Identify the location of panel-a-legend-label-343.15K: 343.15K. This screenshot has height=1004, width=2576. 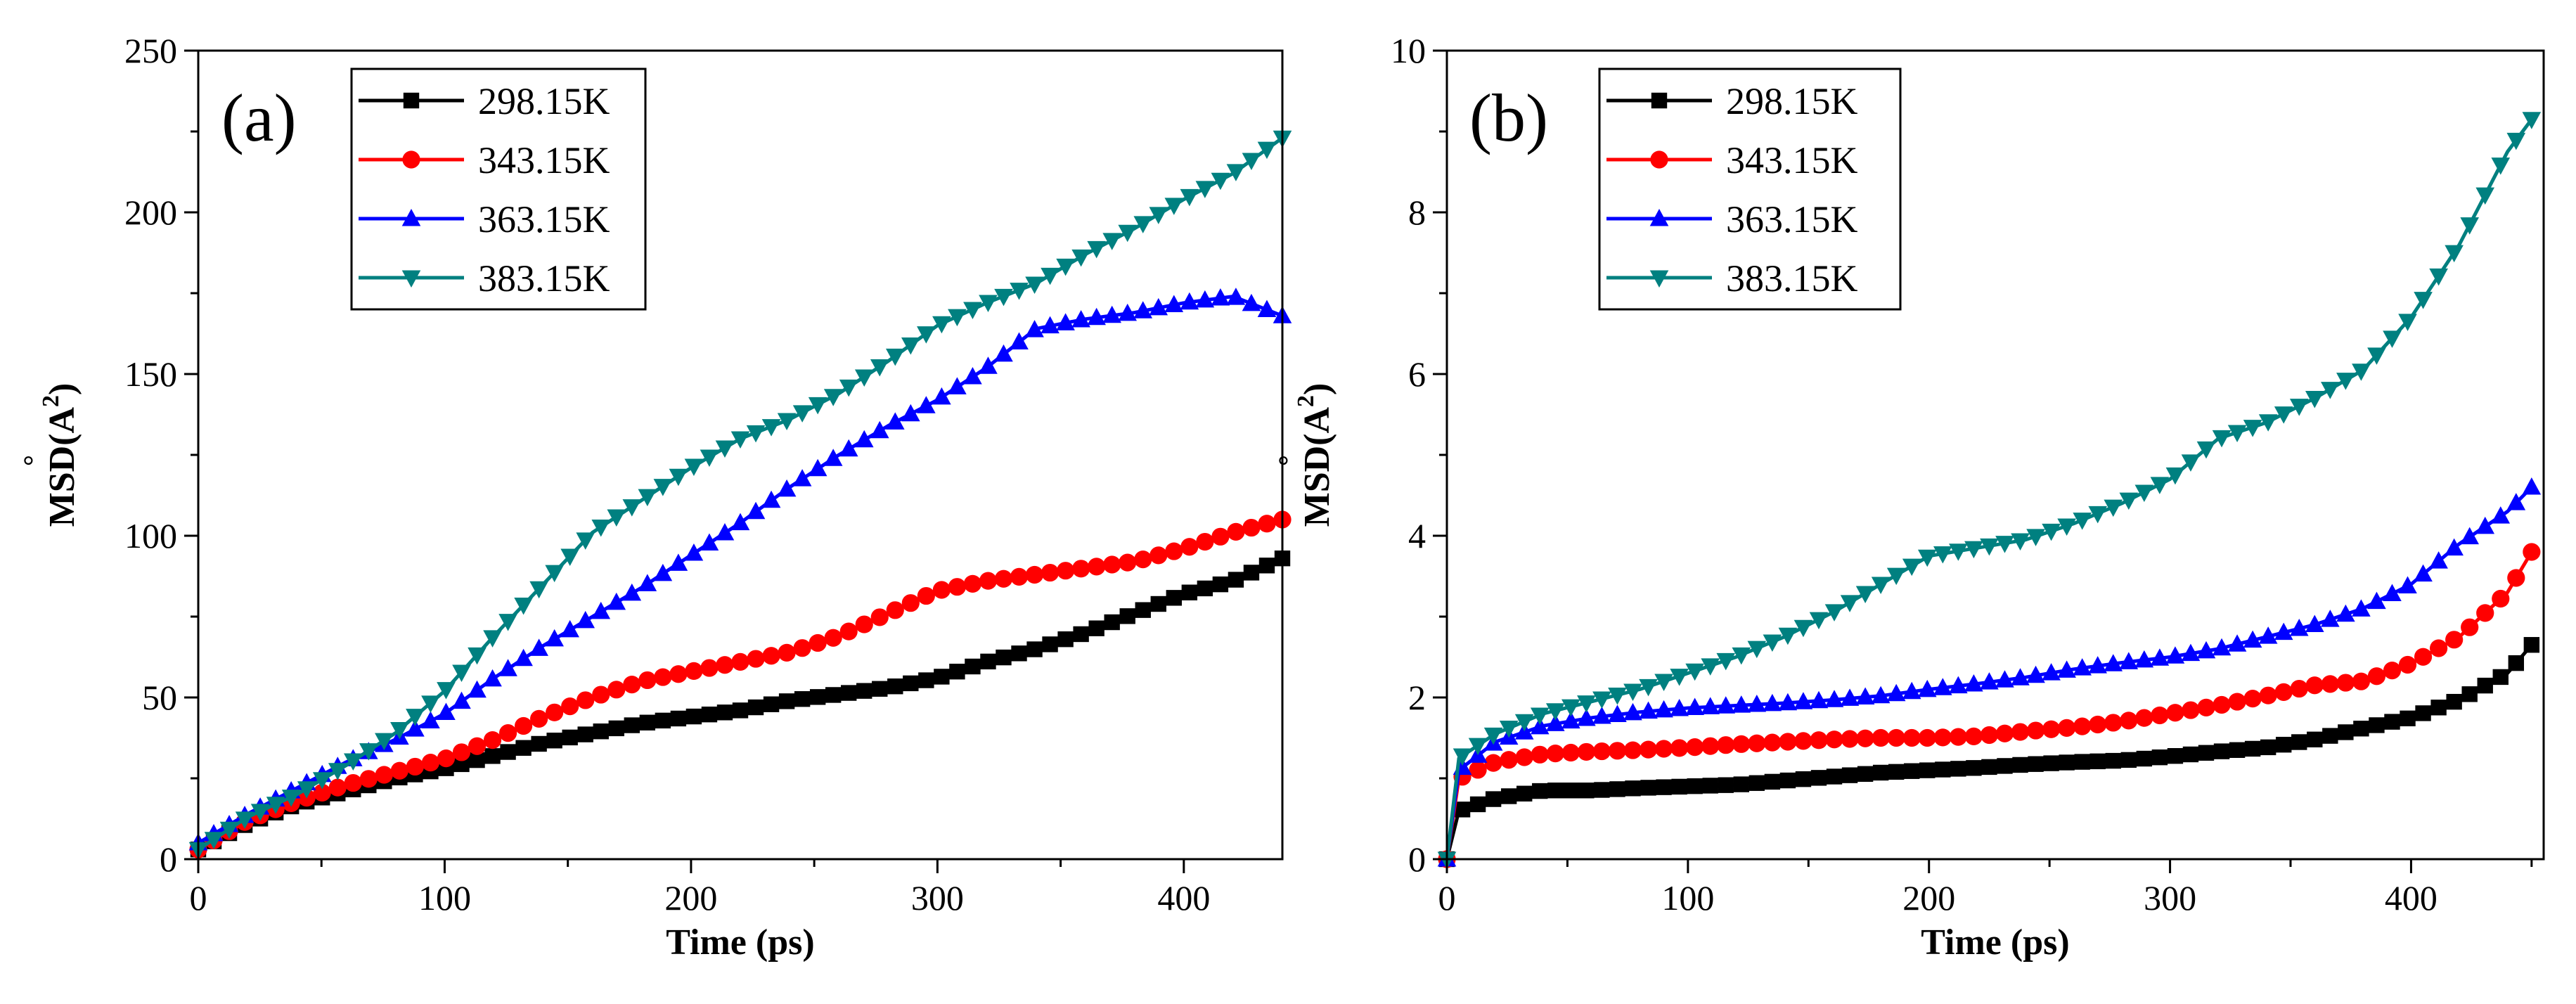
(544, 160).